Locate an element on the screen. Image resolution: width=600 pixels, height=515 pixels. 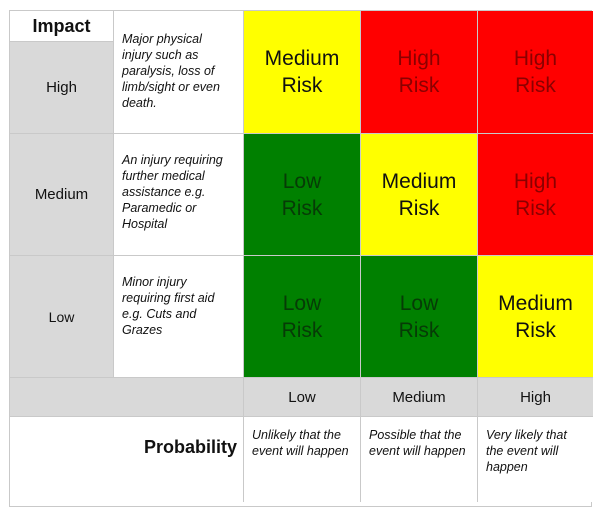
probability-description-low: Unlikely that the event will happen is located at coordinates (302, 459).